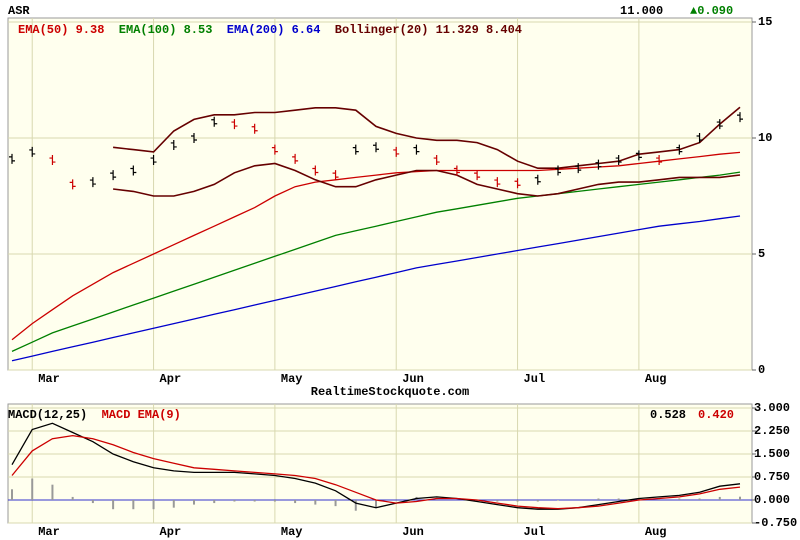  I want to click on y-tick-label: 0.000, so click(772, 500).